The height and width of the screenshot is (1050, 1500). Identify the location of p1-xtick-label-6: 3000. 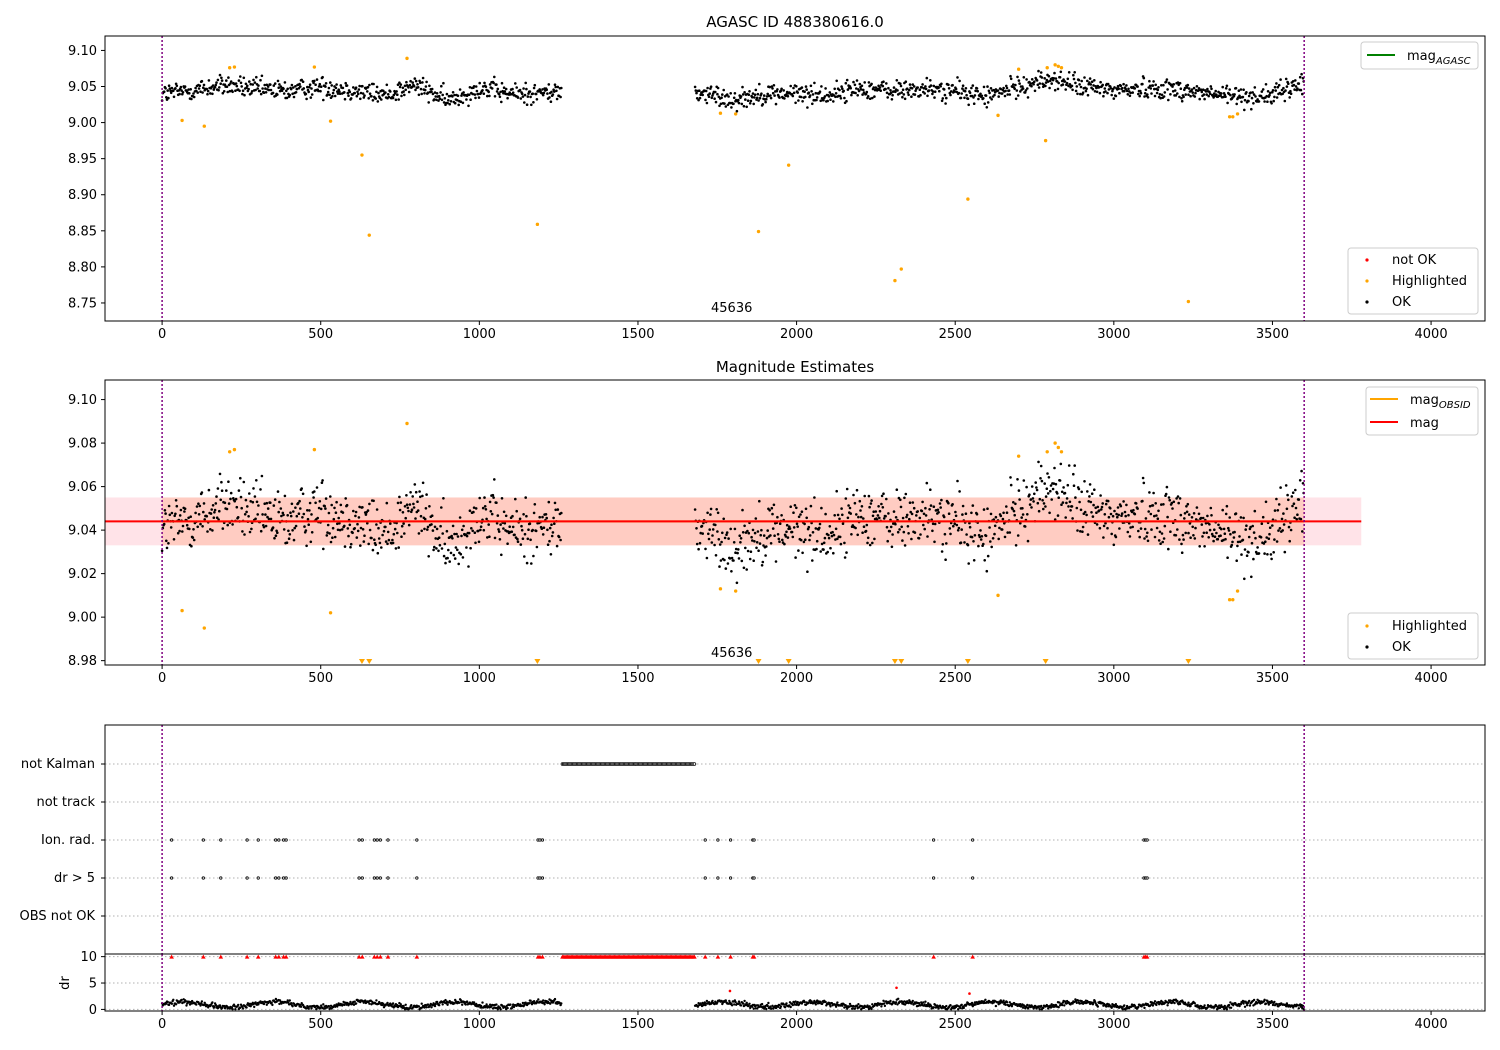
(1113, 334).